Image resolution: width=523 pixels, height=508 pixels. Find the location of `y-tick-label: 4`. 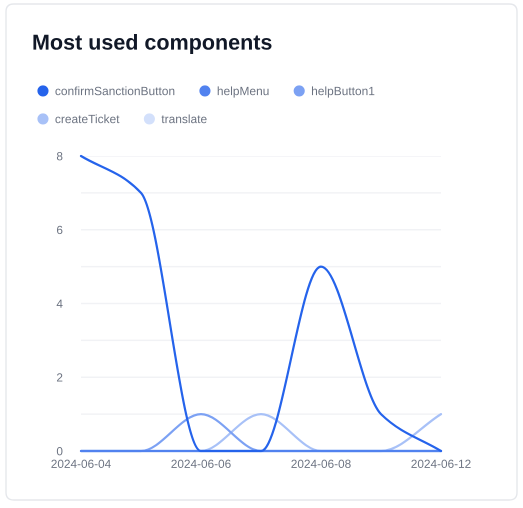

y-tick-label: 4 is located at coordinates (59, 304).